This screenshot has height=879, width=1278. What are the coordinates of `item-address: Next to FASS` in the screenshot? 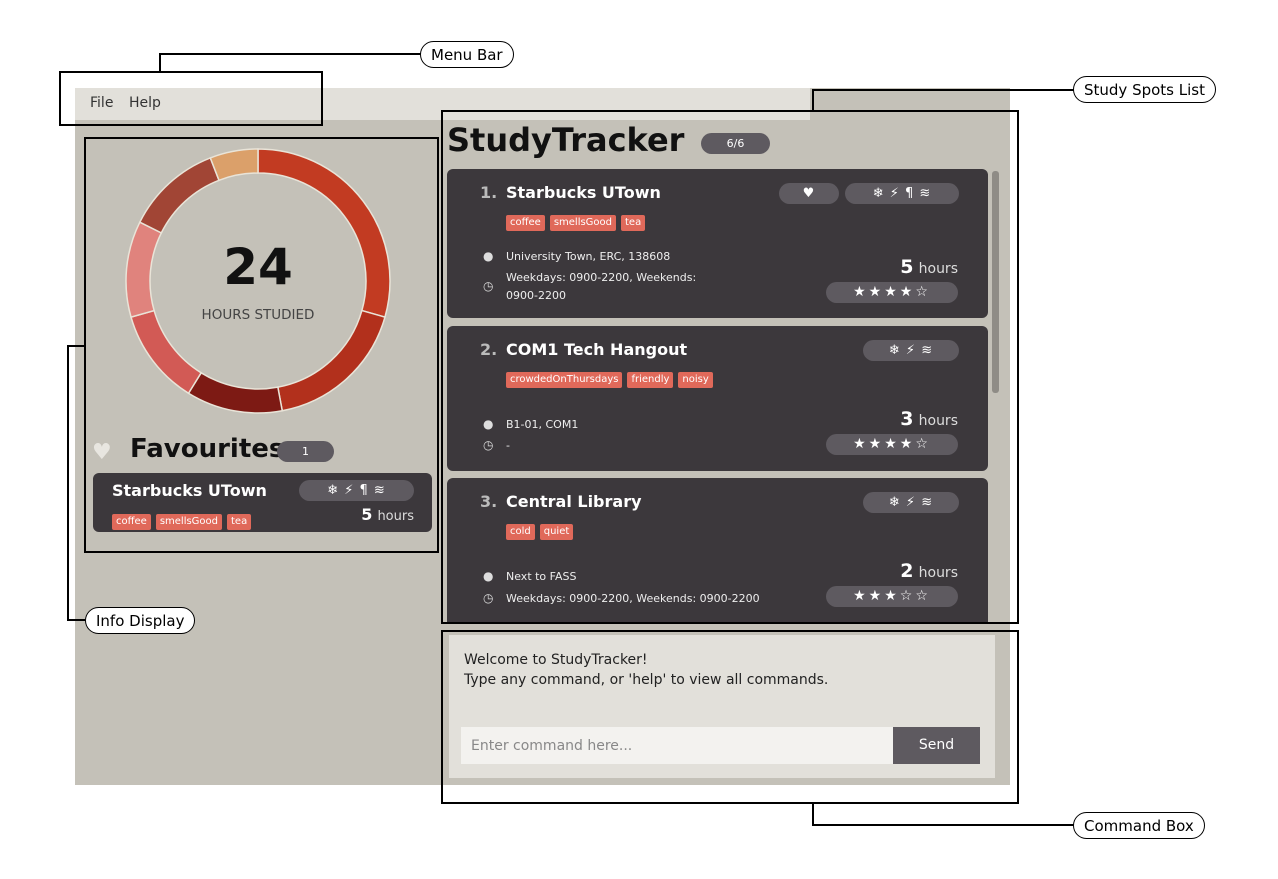 It's located at (541, 576).